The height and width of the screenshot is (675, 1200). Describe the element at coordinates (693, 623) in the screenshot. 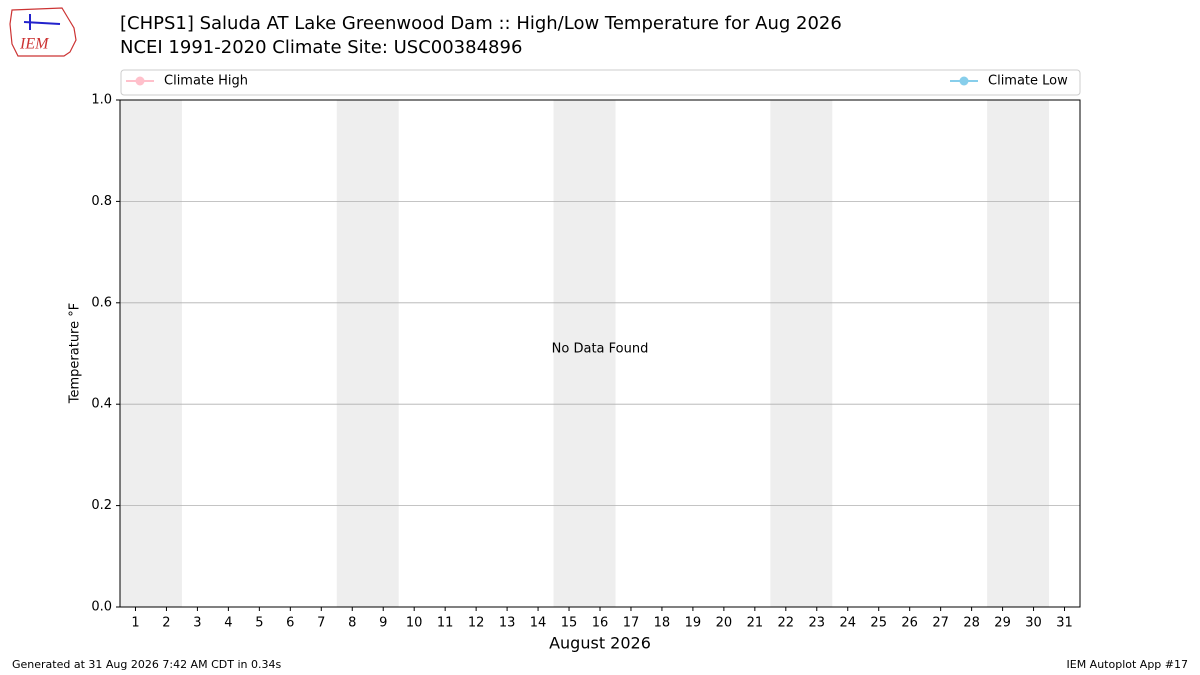

I see `x-tick-label: 19` at that location.